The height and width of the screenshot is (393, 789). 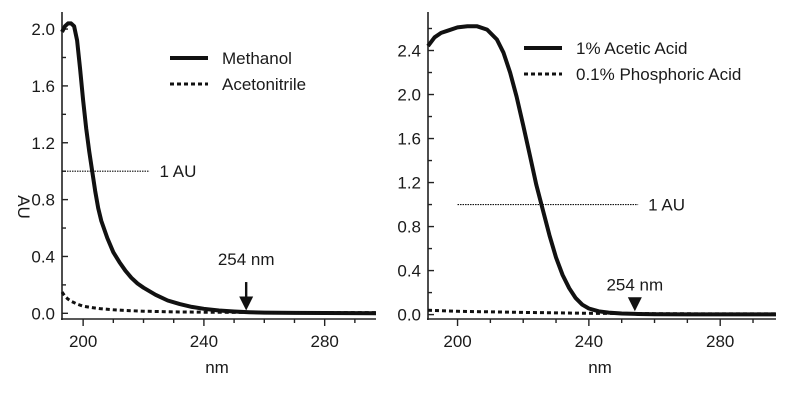 What do you see at coordinates (23, 207) in the screenshot?
I see `y-axis-label: AU` at bounding box center [23, 207].